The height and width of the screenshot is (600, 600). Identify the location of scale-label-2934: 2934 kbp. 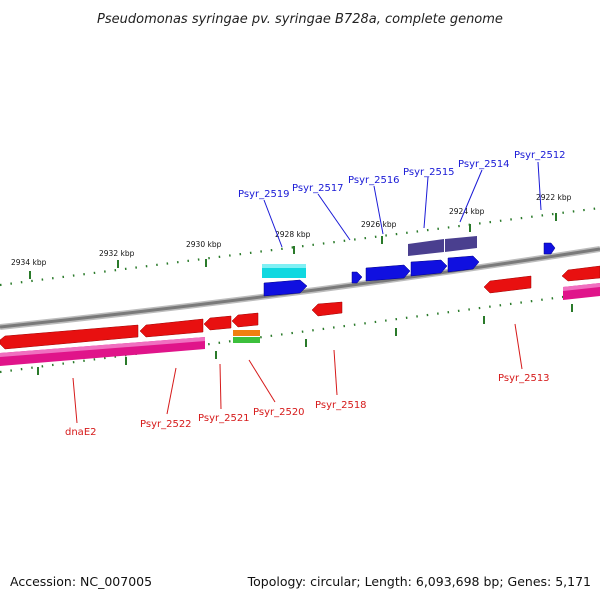
(29, 262).